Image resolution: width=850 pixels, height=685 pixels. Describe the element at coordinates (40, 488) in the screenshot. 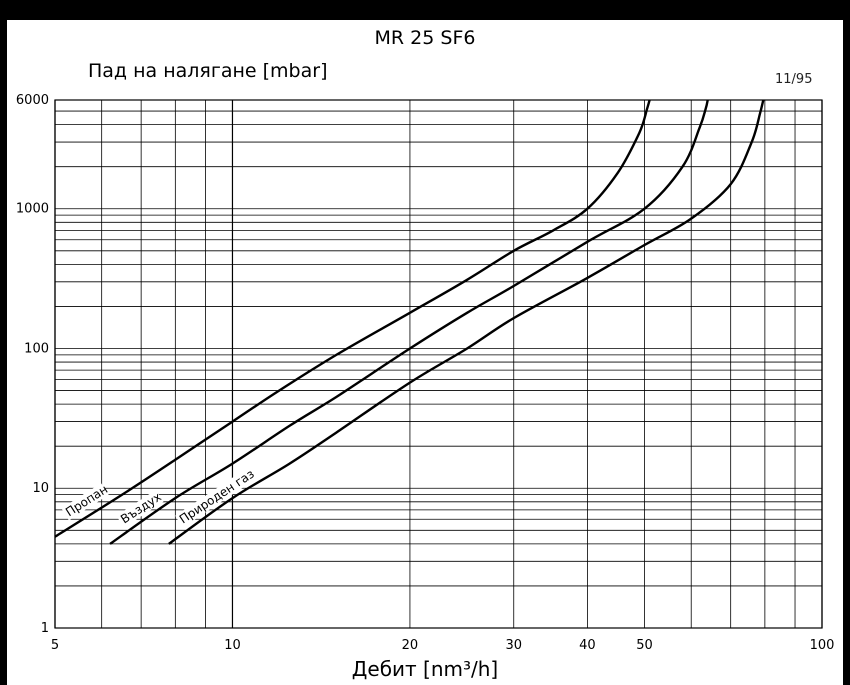

I see `y-tick-label: 10` at that location.